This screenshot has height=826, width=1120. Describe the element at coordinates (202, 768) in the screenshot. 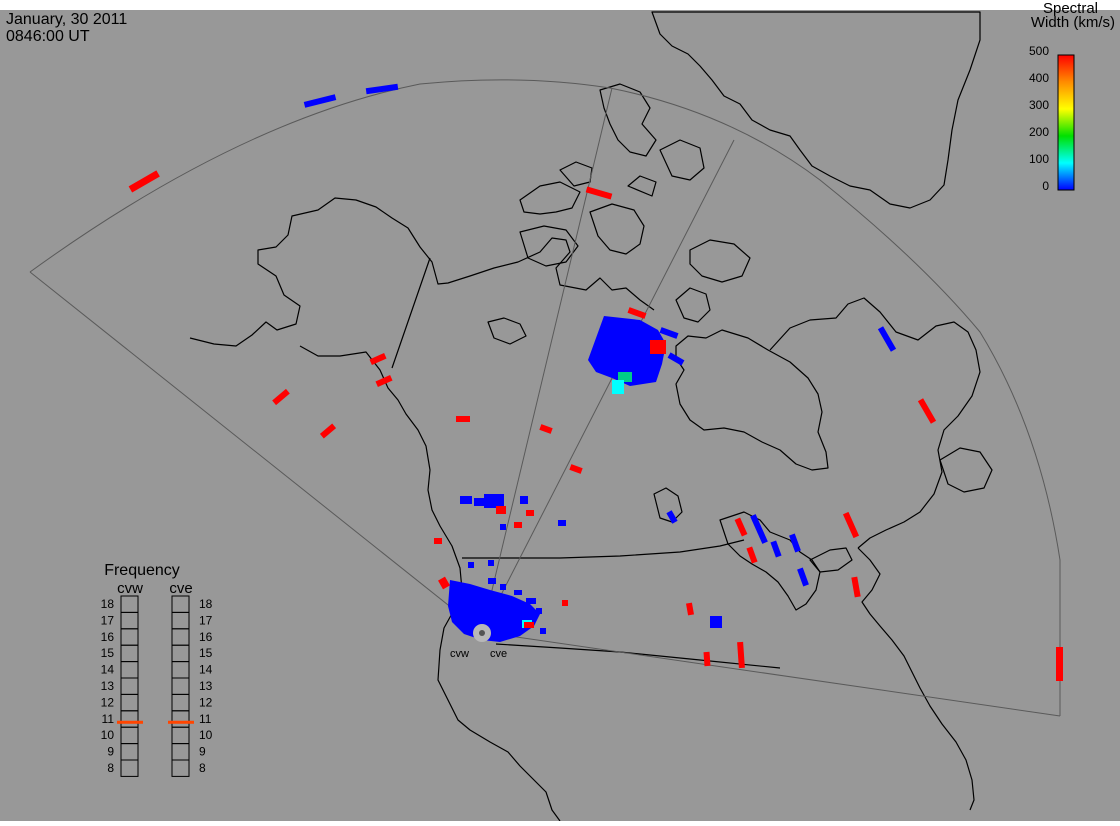

I see `frequency-tick-right: 8` at that location.